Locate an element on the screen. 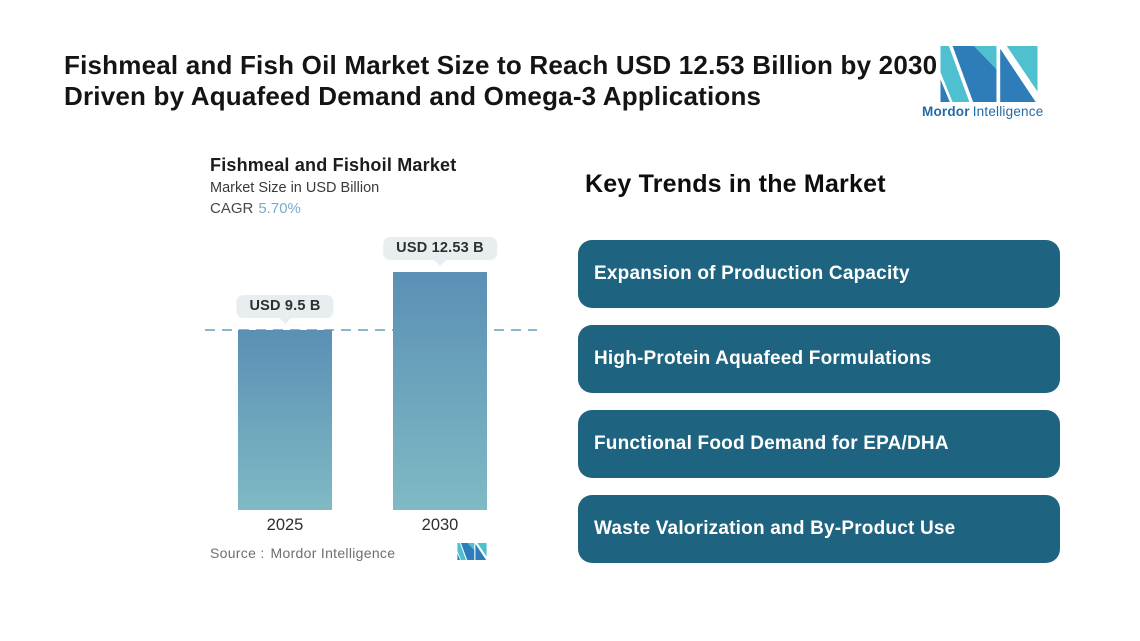  bar-column: USD 12.53 B 2030 is located at coordinates (440, 385).